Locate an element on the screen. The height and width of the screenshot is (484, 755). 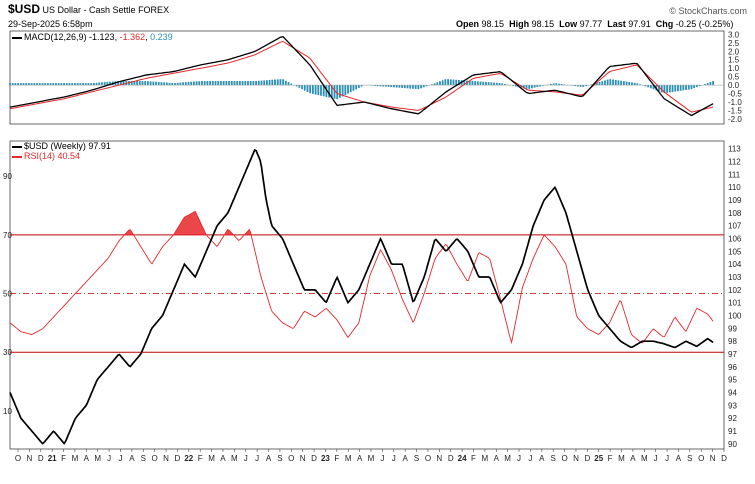
price-legend-value: 97.91 is located at coordinates (99, 146).